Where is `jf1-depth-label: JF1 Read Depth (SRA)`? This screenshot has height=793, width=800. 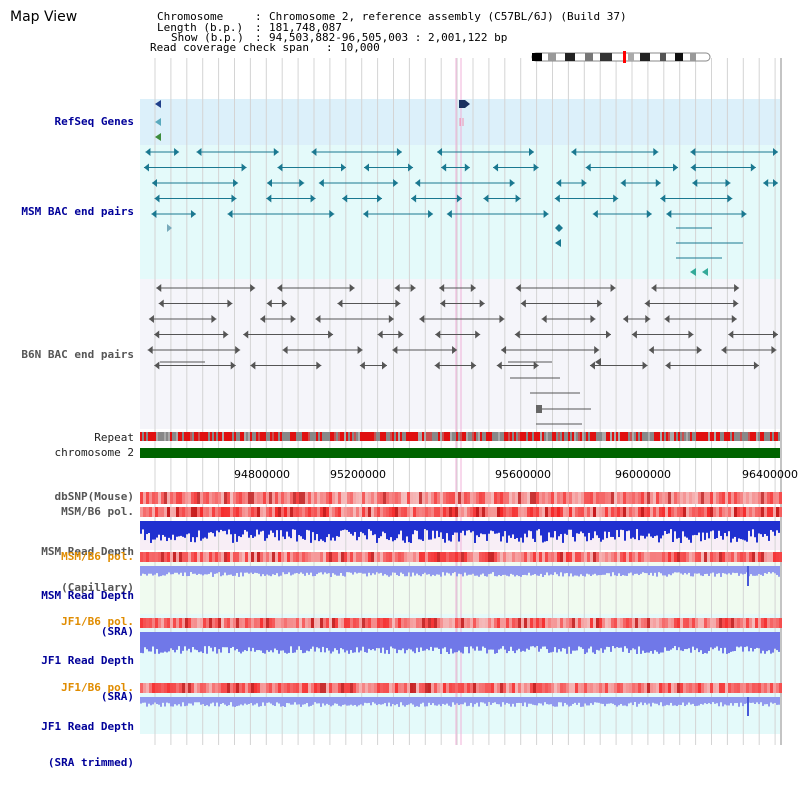 jf1-depth-label: JF1 Read Depth (SRA) is located at coordinates (87, 679).